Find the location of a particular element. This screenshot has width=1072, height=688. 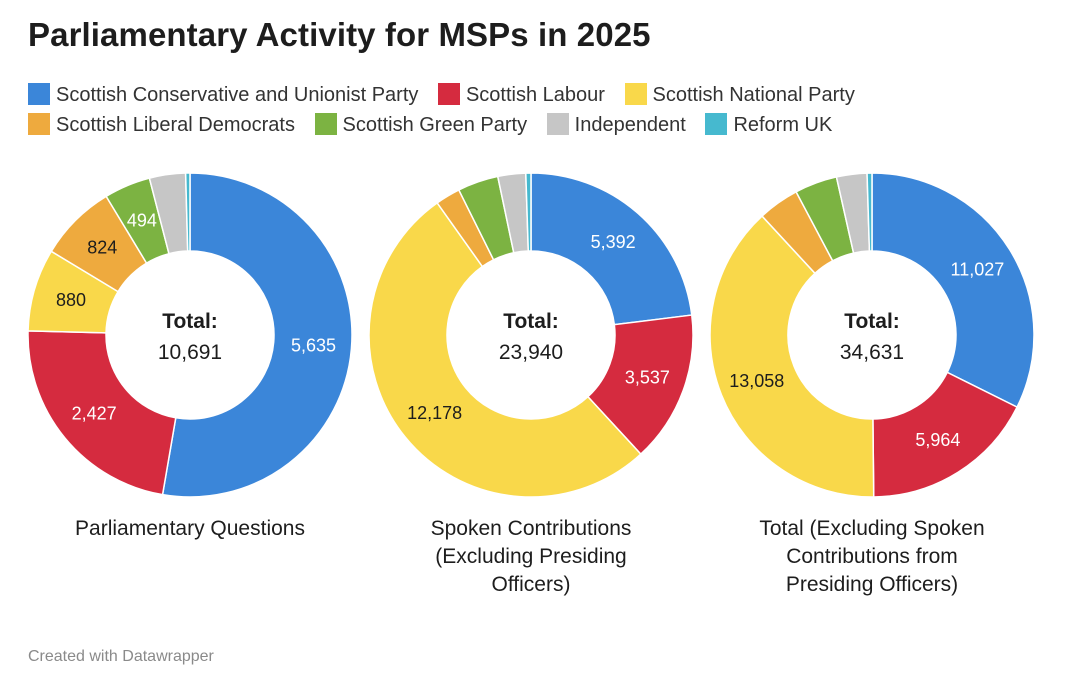

slice-value-label: 13,058 is located at coordinates (756, 381).